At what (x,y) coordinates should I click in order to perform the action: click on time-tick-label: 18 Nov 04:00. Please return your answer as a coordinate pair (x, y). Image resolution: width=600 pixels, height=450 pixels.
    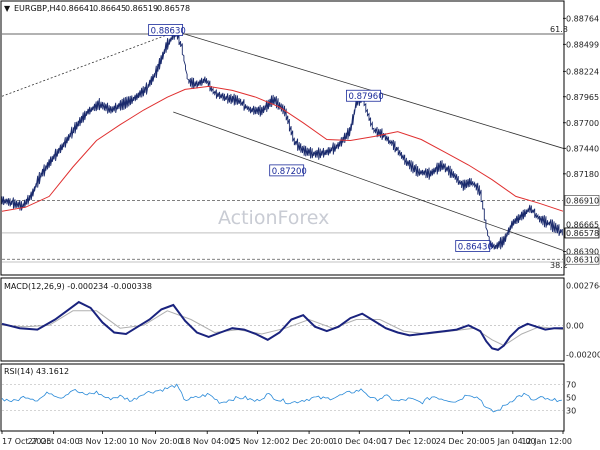
    Looking at the image, I should click on (207, 441).